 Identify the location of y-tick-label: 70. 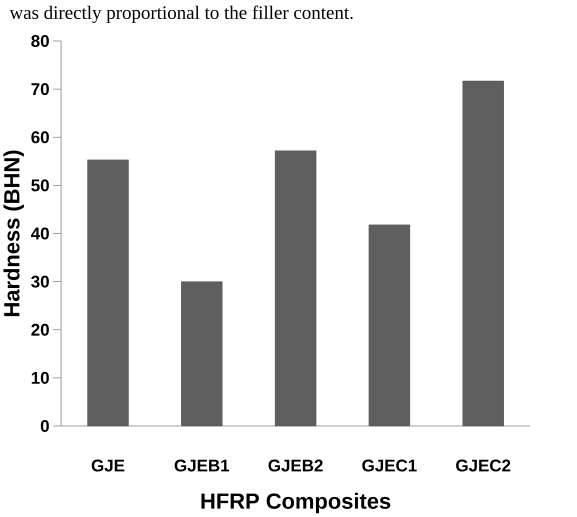
(40, 89).